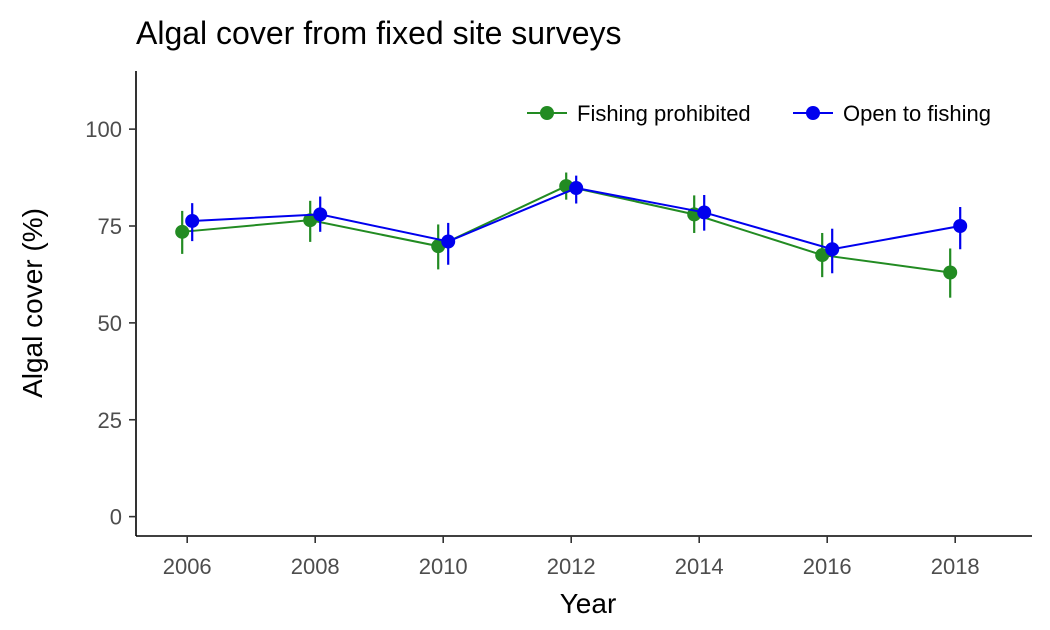  I want to click on x-tick-label: 2014, so click(699, 566).